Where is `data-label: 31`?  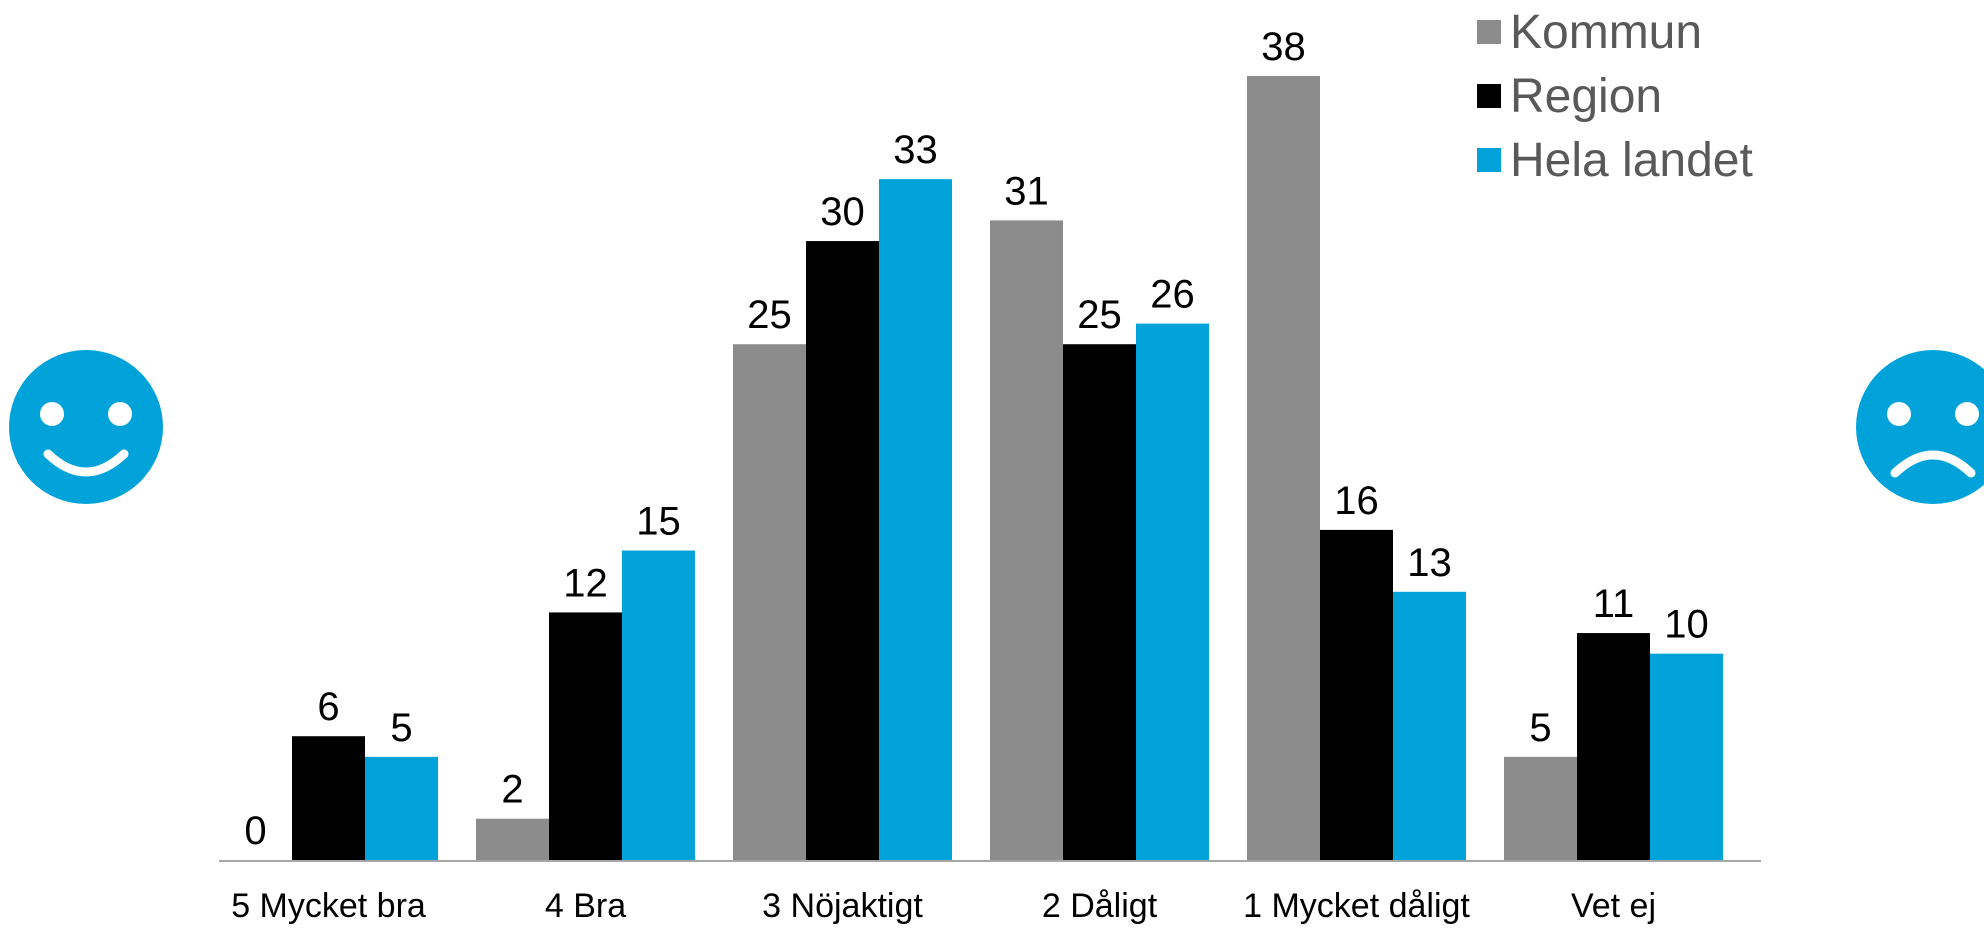 data-label: 31 is located at coordinates (1026, 191).